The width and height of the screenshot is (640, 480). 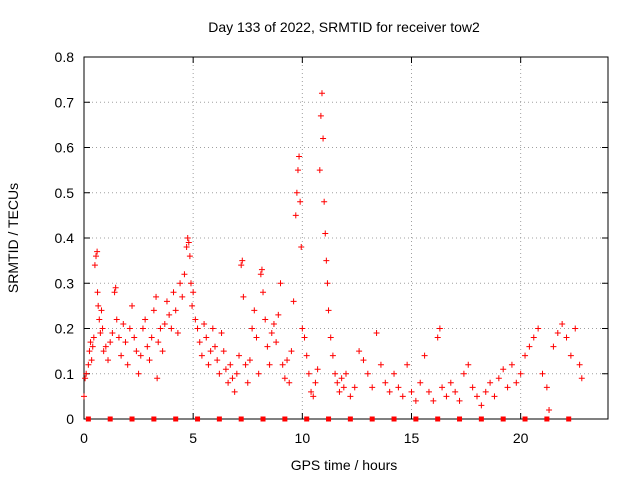 What do you see at coordinates (304, 438) in the screenshot?
I see `x-tick-labels: 0 5 10 15 20` at bounding box center [304, 438].